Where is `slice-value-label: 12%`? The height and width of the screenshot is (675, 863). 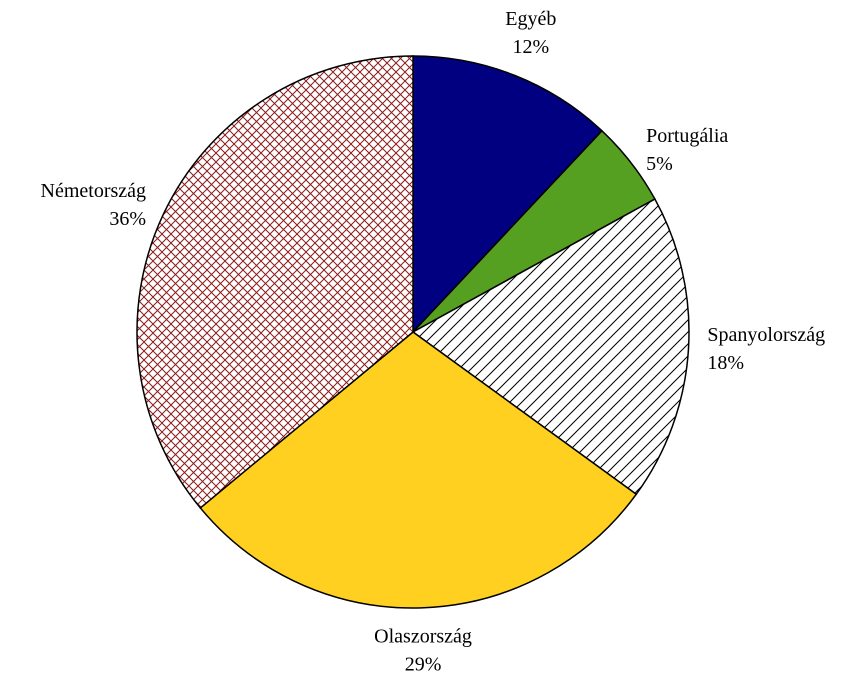 slice-value-label: 12% is located at coordinates (530, 47).